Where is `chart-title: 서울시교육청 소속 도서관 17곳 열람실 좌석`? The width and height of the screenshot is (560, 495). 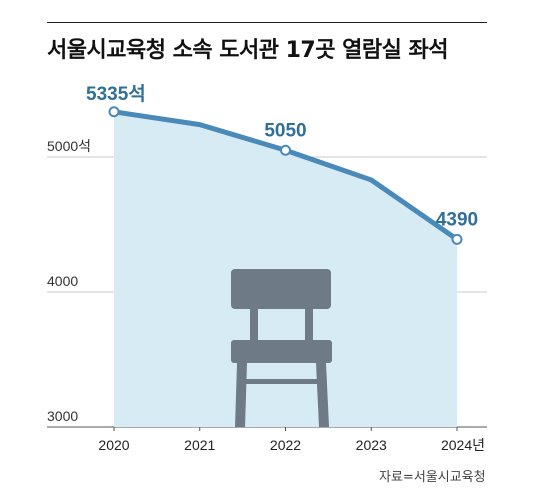 chart-title: 서울시교육청 소속 도서관 17곳 열람실 좌석 is located at coordinates (248, 50).